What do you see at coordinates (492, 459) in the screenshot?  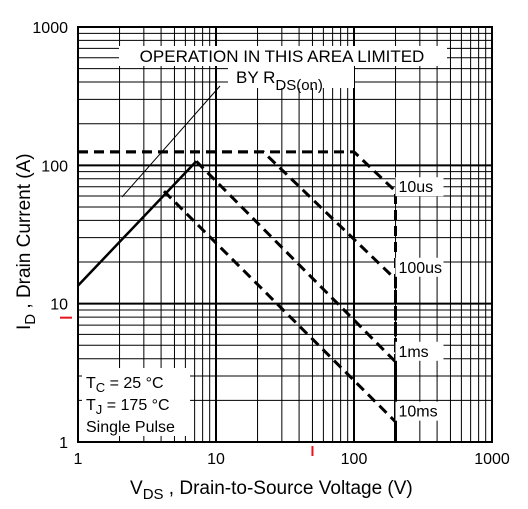 I see `x-tick-label: 1000` at bounding box center [492, 459].